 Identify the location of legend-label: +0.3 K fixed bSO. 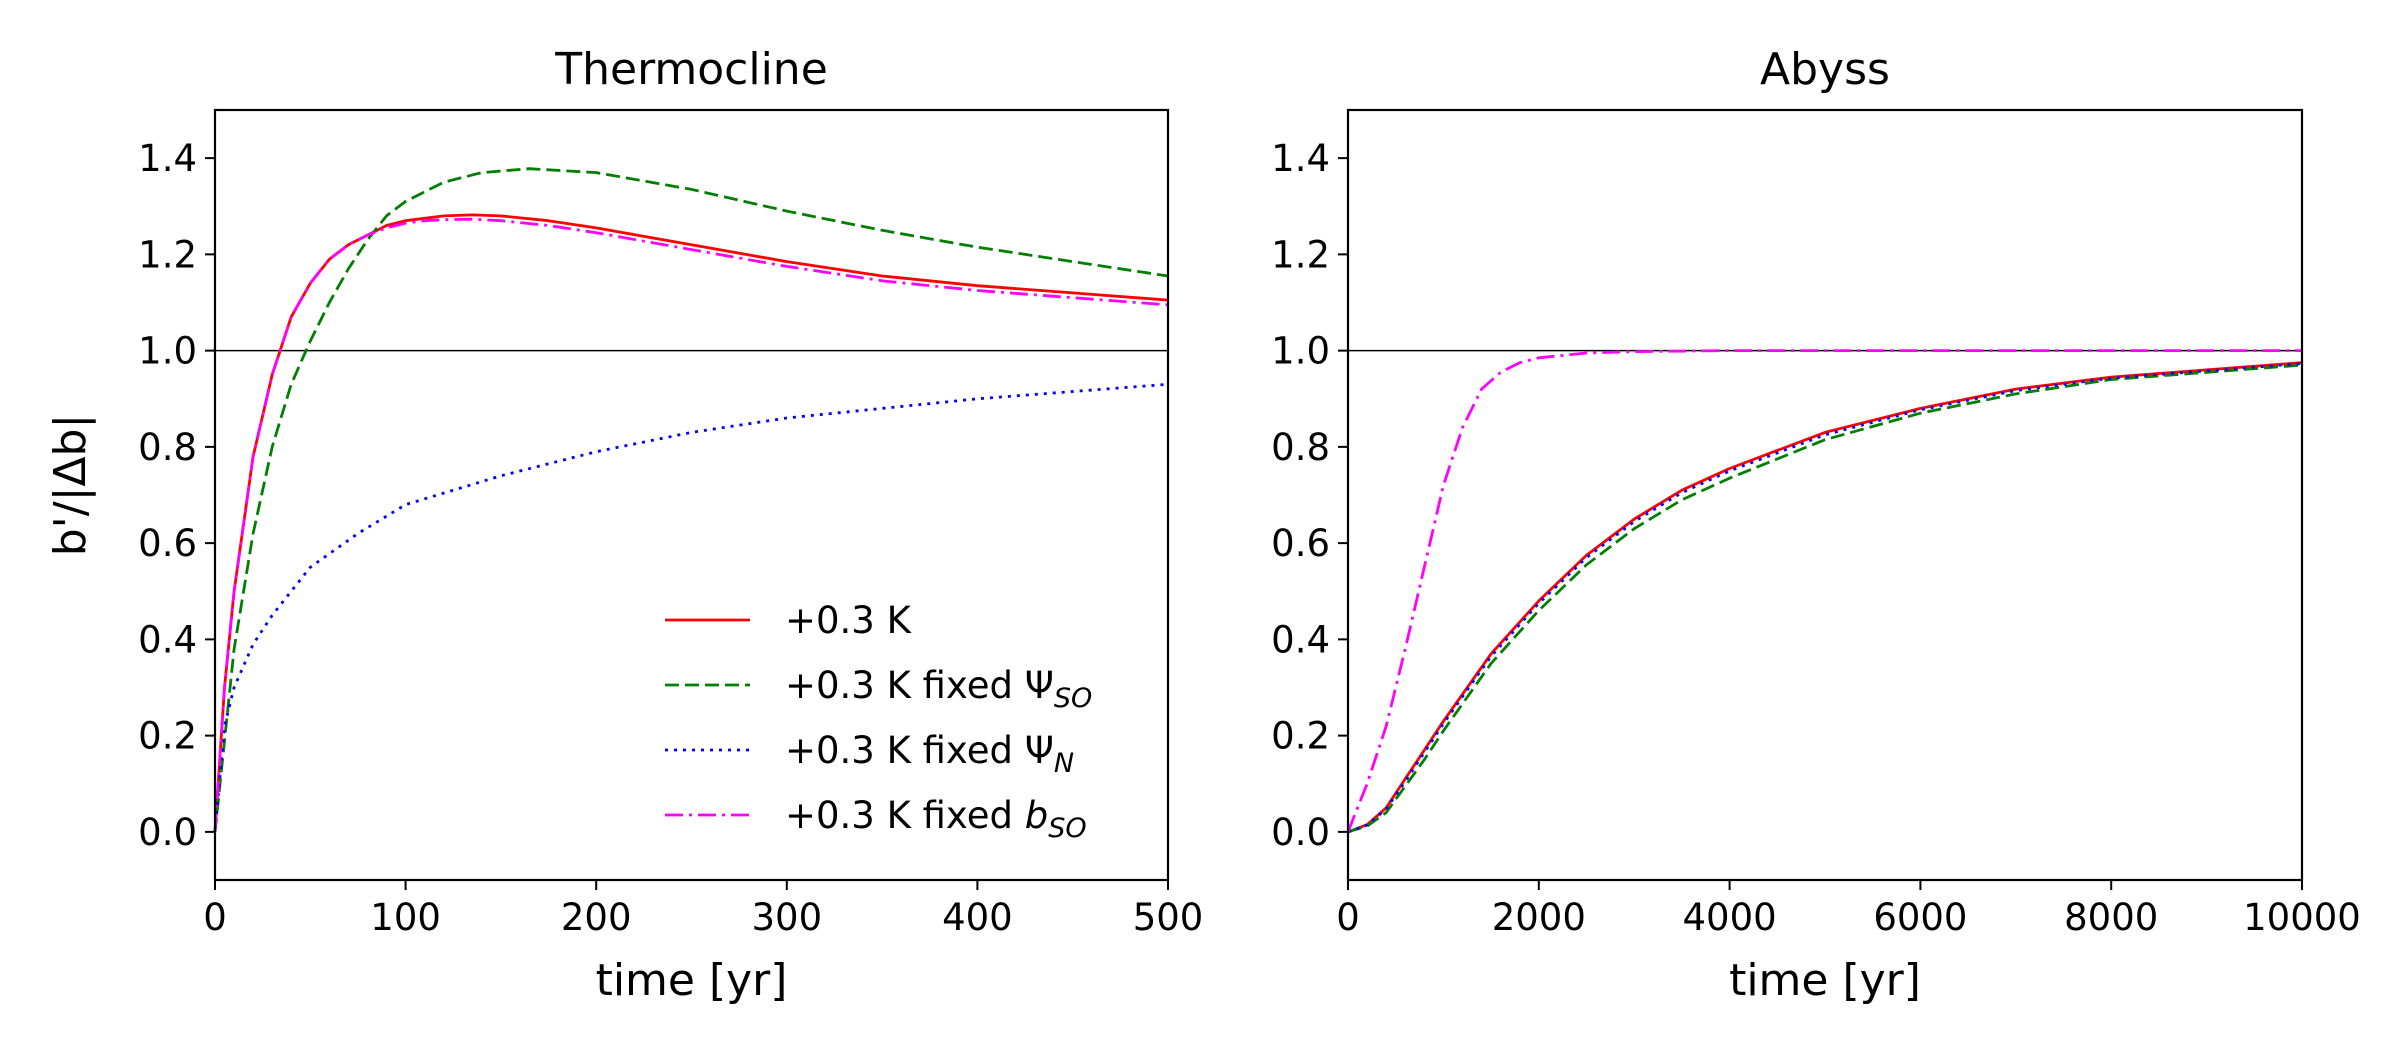
(936, 819).